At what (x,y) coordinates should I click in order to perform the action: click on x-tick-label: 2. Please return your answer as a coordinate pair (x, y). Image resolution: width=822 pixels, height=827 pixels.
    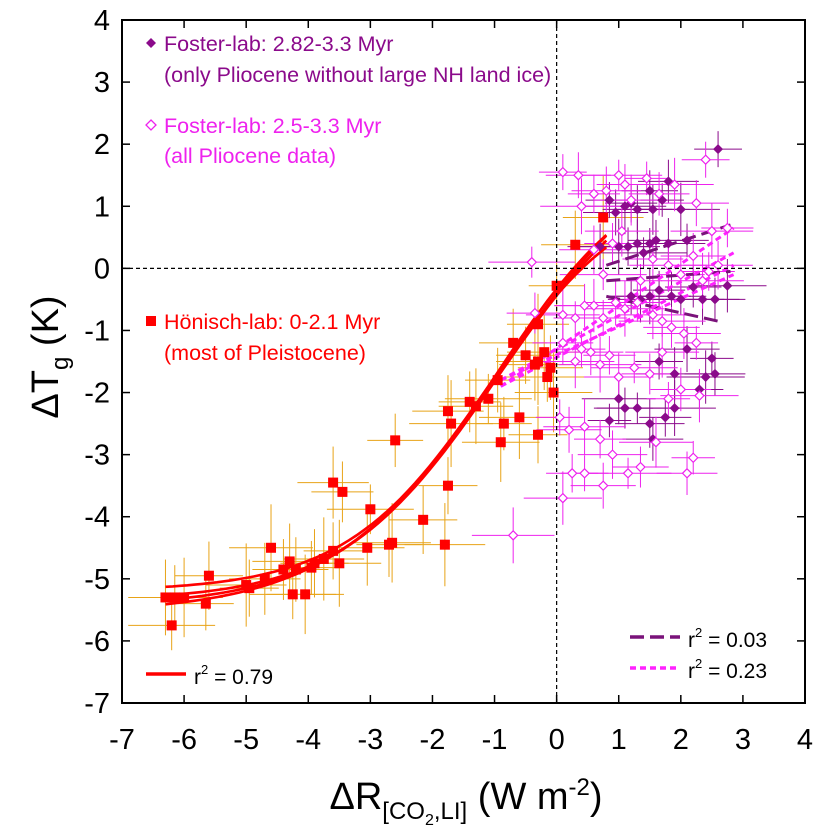
    Looking at the image, I should click on (681, 740).